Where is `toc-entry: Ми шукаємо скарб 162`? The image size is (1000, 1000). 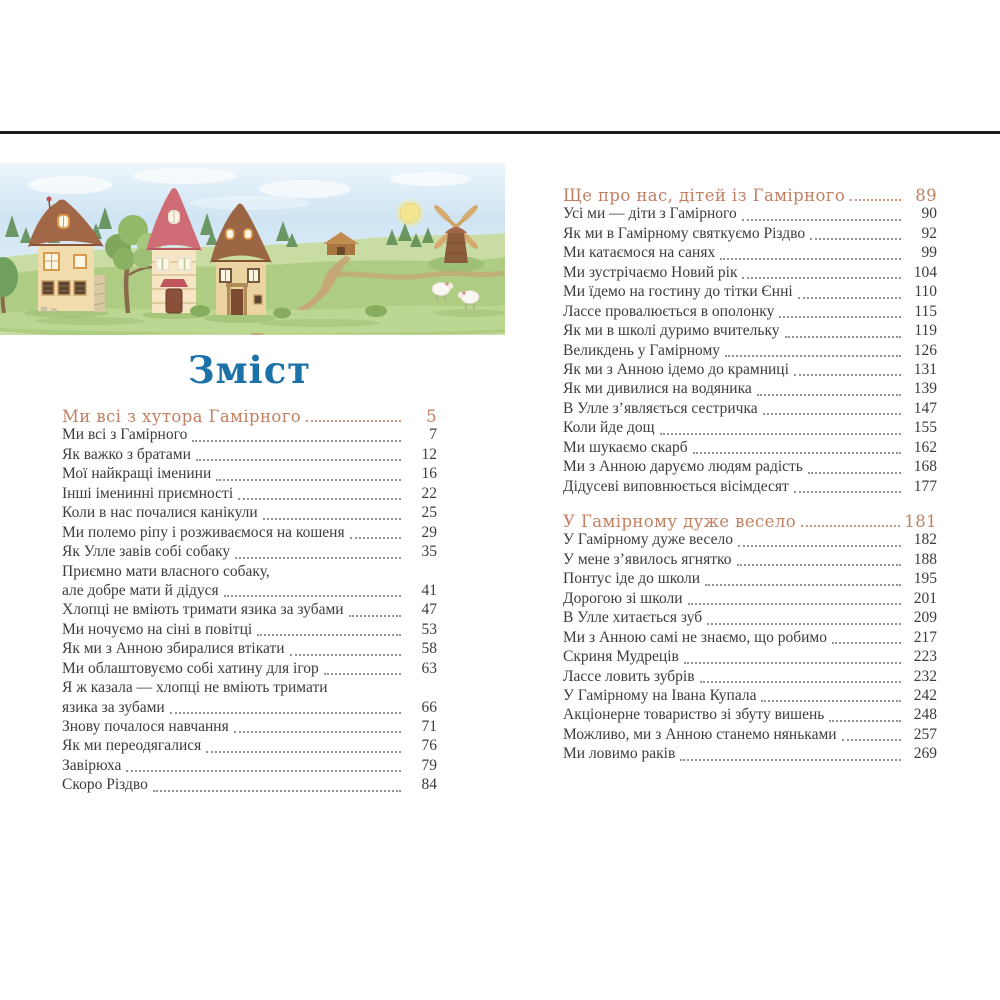 toc-entry: Ми шукаємо скарб 162 is located at coordinates (750, 448).